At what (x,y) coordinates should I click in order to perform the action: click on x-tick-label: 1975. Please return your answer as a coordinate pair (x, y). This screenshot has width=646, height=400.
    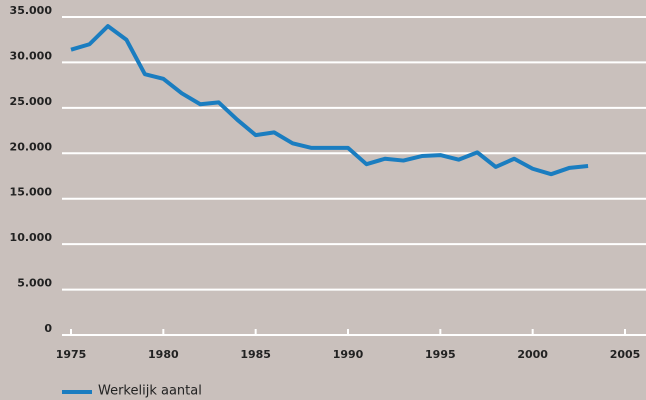
    Looking at the image, I should click on (71, 354).